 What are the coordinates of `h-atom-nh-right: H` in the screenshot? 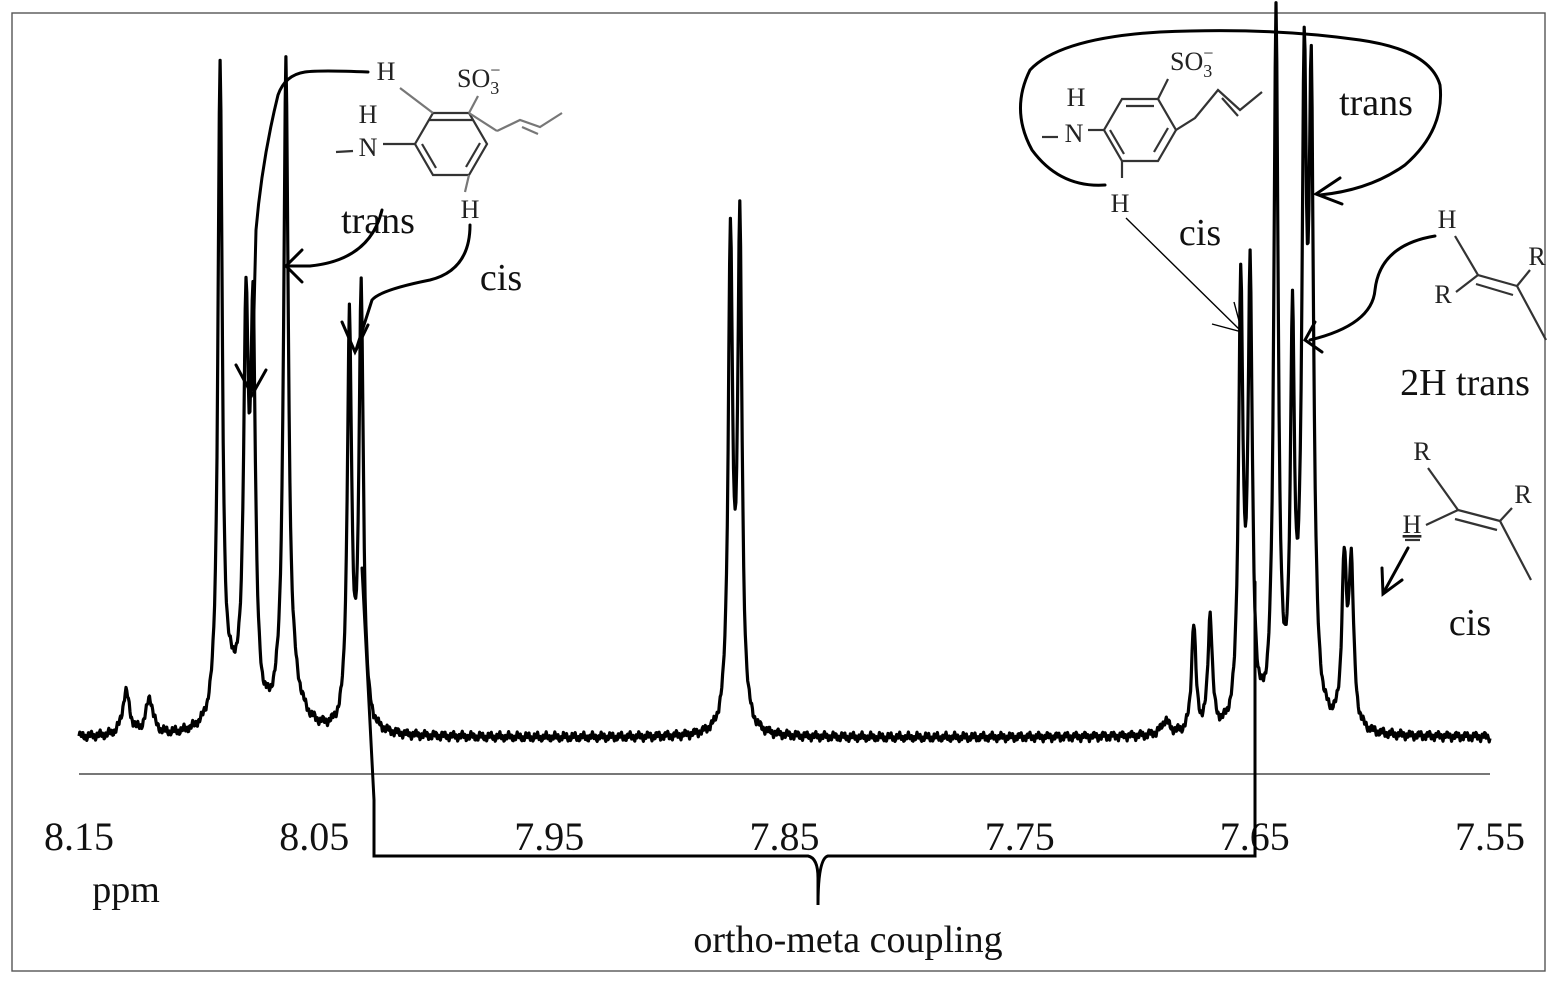 It's located at (1076, 97).